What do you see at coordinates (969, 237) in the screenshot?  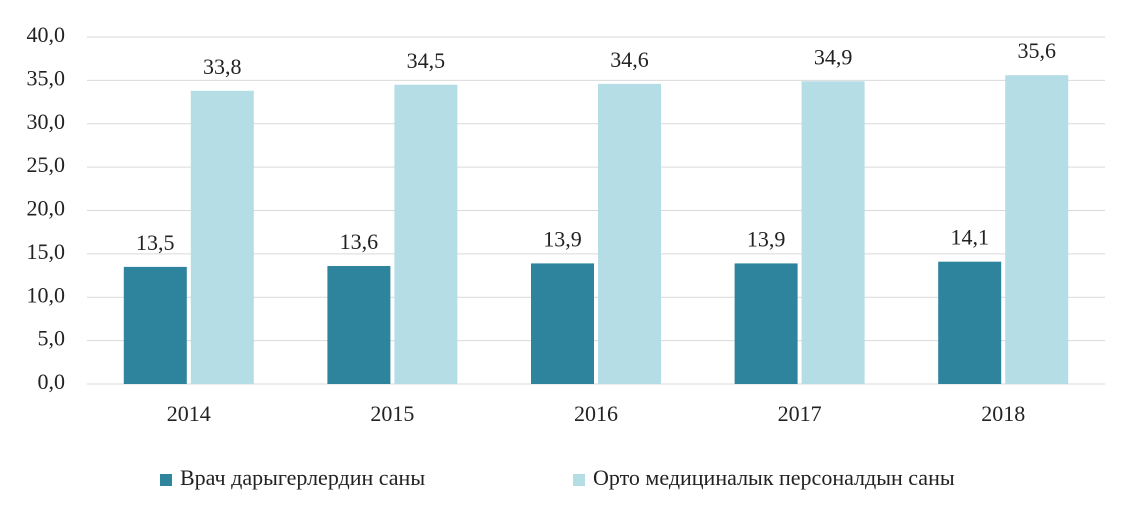 I see `value-label: 14,1` at bounding box center [969, 237].